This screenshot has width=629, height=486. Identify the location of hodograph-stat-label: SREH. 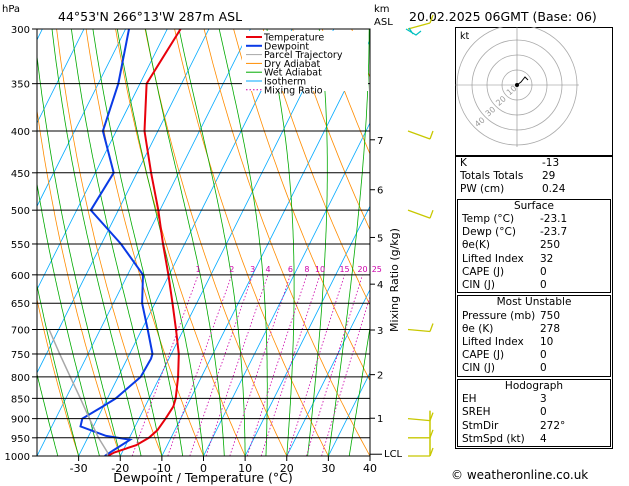
(476, 412).